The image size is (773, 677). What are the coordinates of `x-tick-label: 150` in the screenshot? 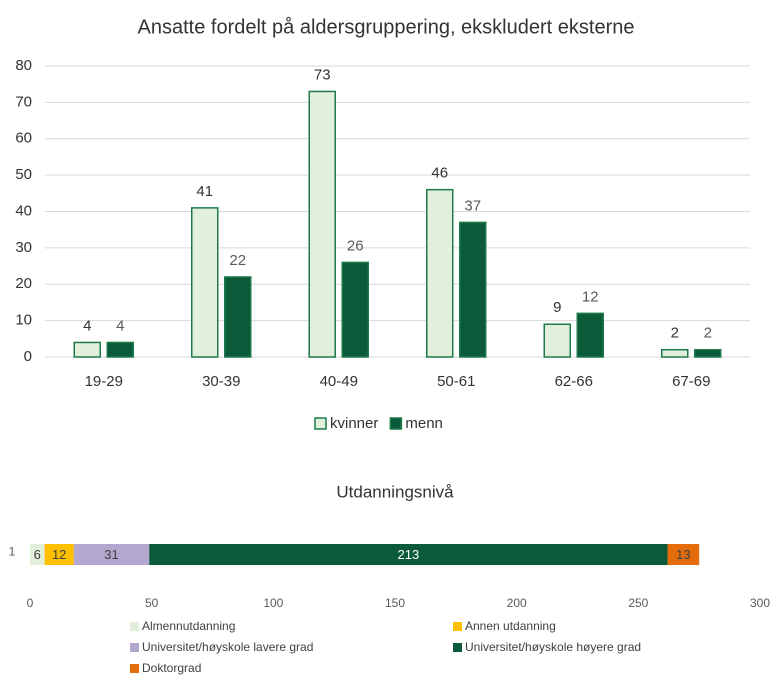 It's located at (395, 603).